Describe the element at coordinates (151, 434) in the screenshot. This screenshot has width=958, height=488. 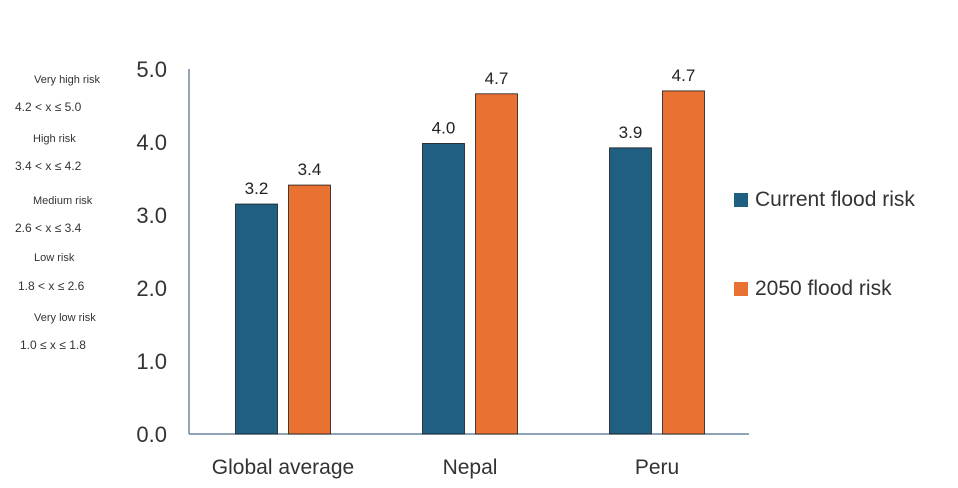
I see `y-tick-label: 0.0` at that location.